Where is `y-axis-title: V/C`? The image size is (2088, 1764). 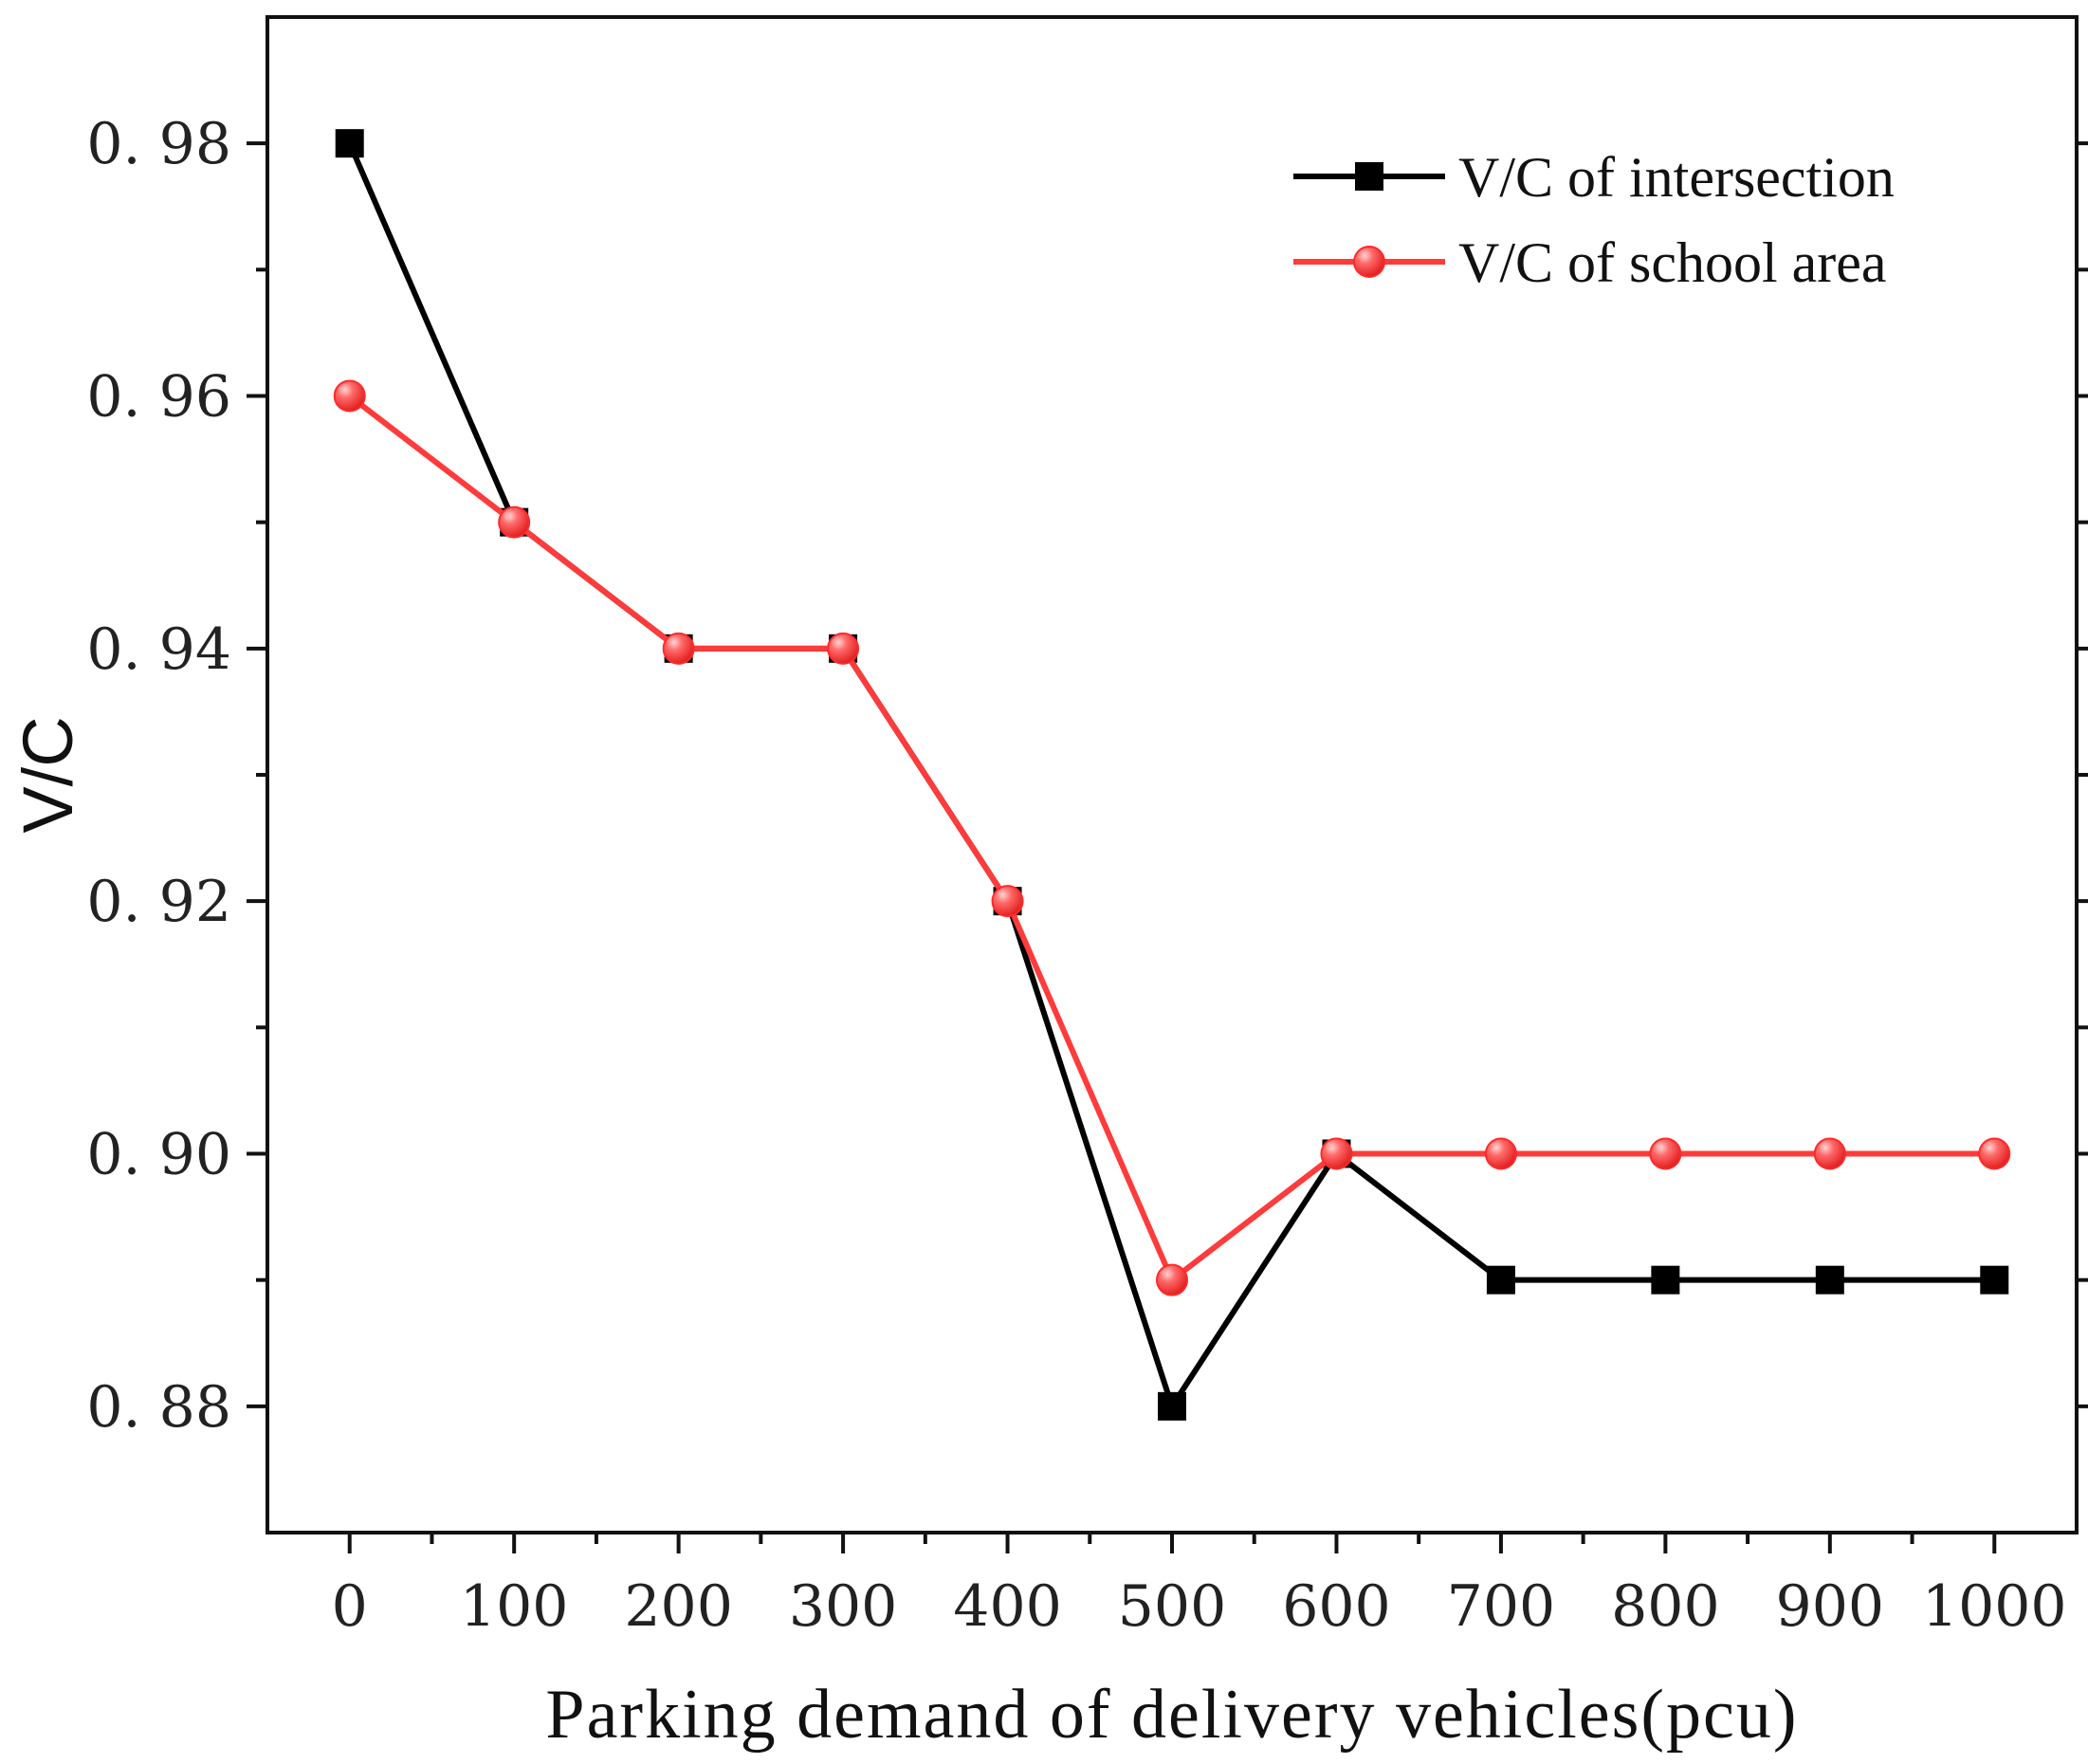 y-axis-title: V/C is located at coordinates (48, 775).